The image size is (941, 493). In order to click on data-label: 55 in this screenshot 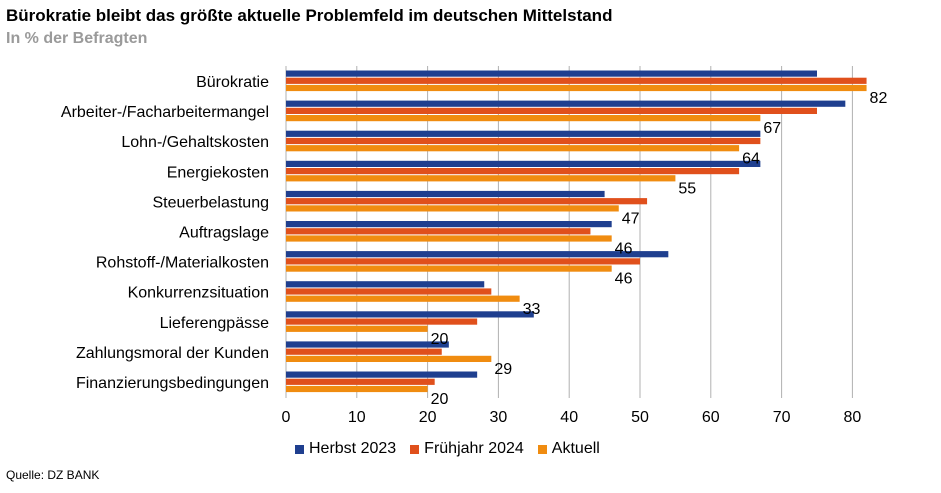, I will do `click(687, 188)`.